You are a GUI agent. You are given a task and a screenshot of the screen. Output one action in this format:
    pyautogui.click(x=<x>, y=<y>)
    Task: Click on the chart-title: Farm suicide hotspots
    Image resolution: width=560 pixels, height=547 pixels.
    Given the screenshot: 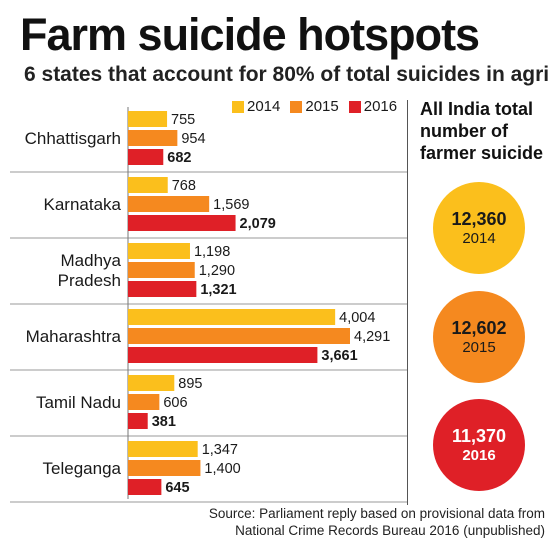 What is the action you would take?
    pyautogui.click(x=250, y=34)
    